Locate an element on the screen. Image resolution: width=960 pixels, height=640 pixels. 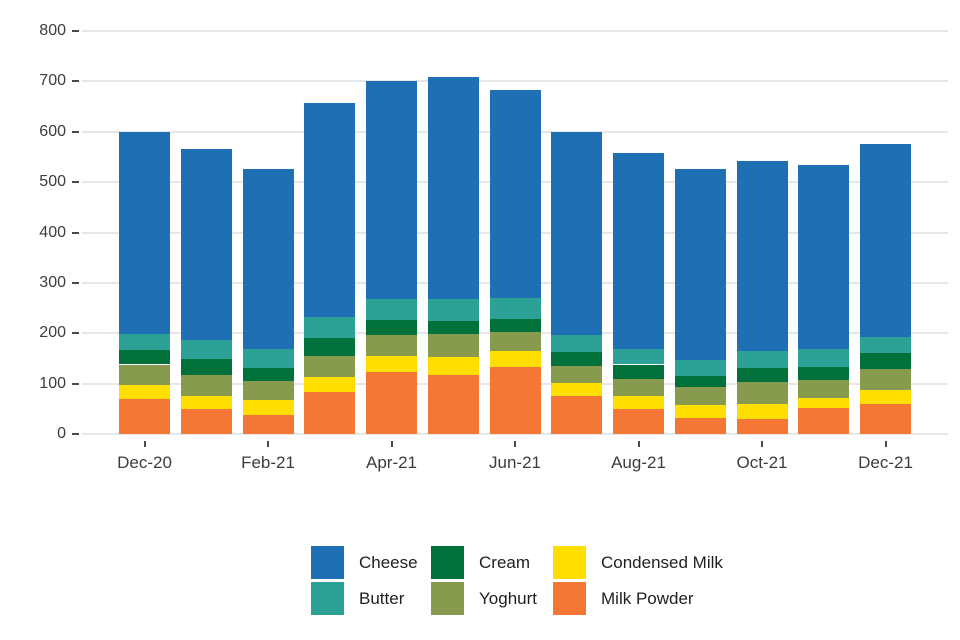
bar-Jun-21-segment-Condensed-Milk is located at coordinates (515, 359).